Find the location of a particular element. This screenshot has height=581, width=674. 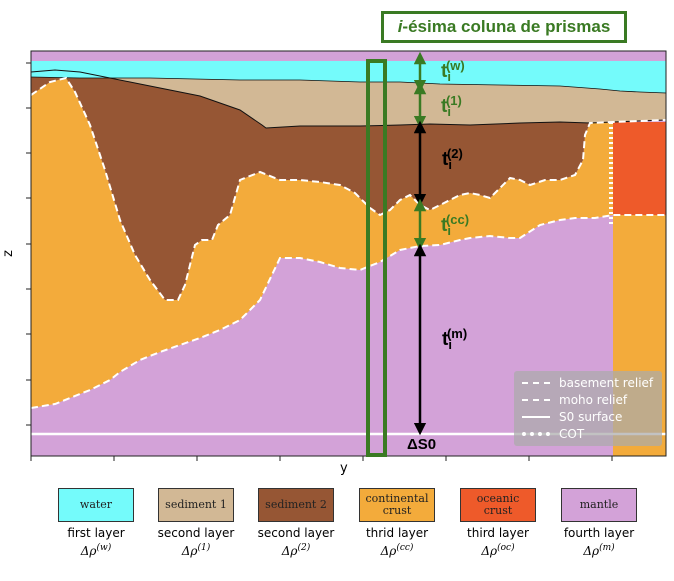

title-prefix: i is located at coordinates (400, 26).